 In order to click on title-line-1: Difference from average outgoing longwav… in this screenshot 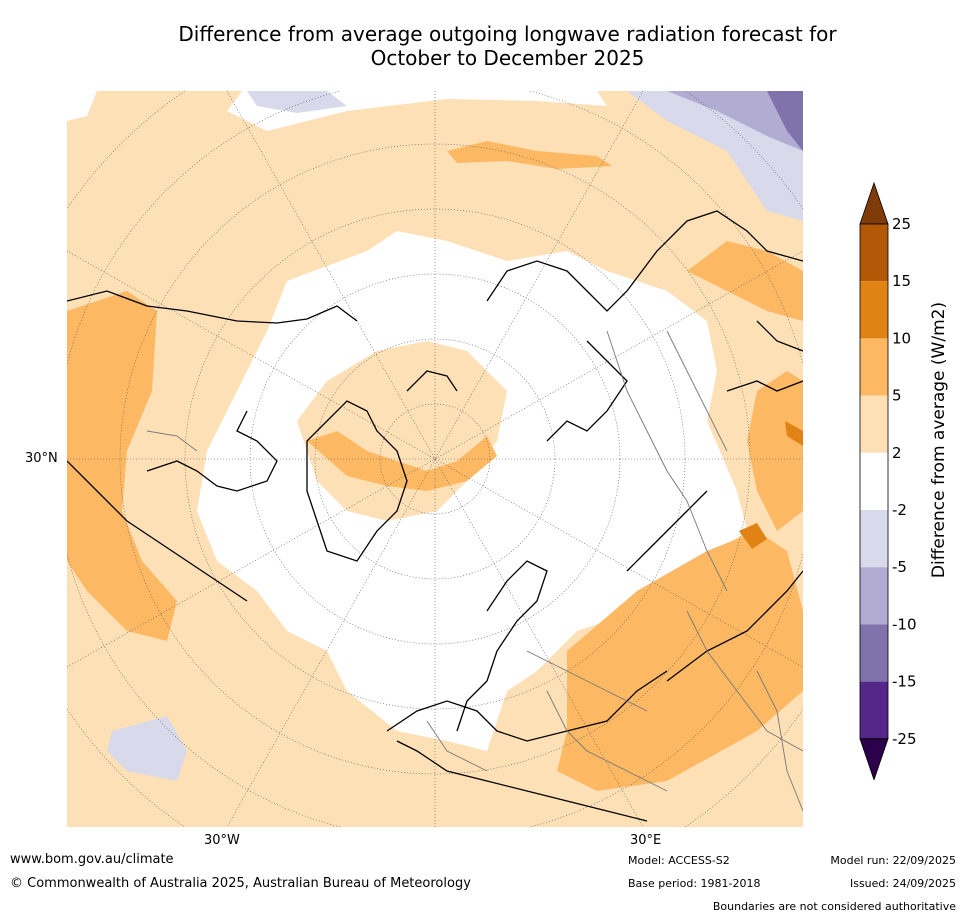, I will do `click(507, 34)`.